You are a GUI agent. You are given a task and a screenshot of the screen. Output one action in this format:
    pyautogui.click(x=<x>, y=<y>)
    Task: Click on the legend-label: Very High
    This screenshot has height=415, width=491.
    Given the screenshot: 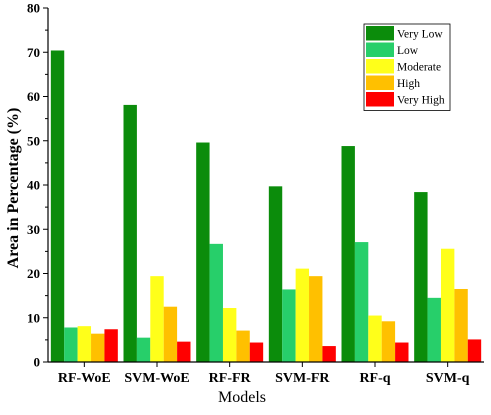 What is the action you would take?
    pyautogui.click(x=421, y=101)
    